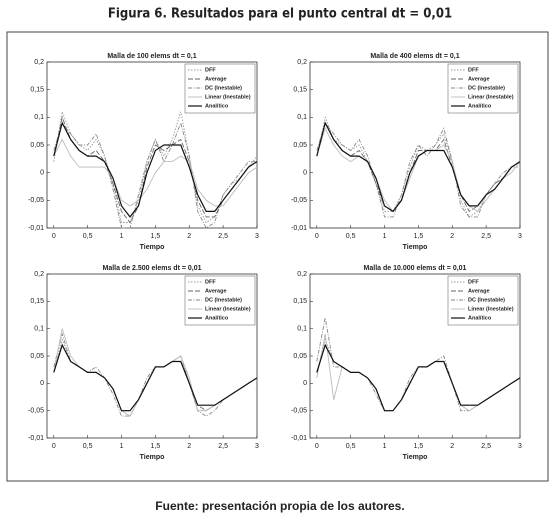  Describe the element at coordinates (151, 268) in the screenshot. I see `subplot-title: Malla de 2.500 elems dt = 0,01` at that location.